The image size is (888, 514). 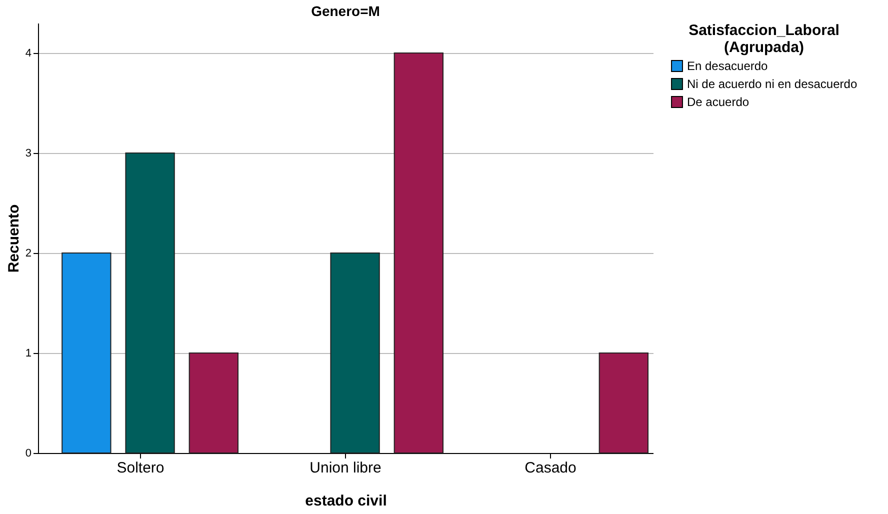 I want to click on x-tick-label: Union libre, so click(x=346, y=468).